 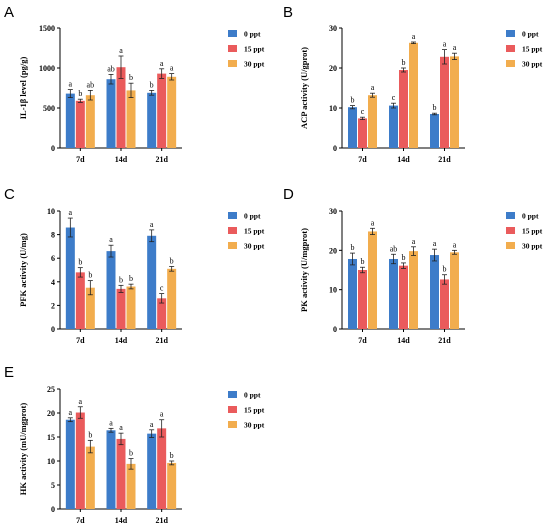 I want to click on panel-letter: C, so click(x=9, y=194).